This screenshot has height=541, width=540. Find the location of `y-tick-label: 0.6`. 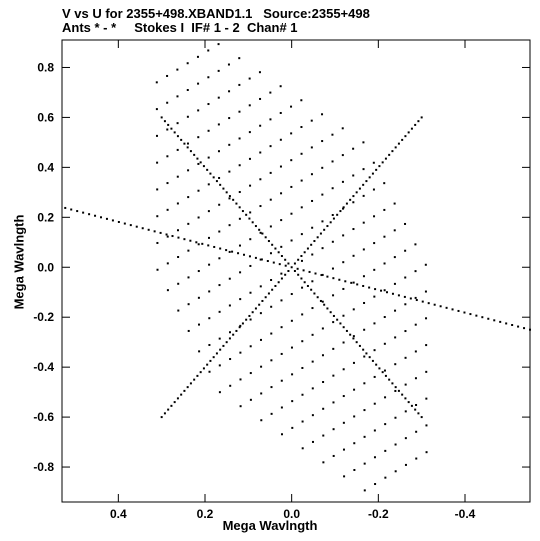

y-tick-label: 0.6 is located at coordinates (45, 117).